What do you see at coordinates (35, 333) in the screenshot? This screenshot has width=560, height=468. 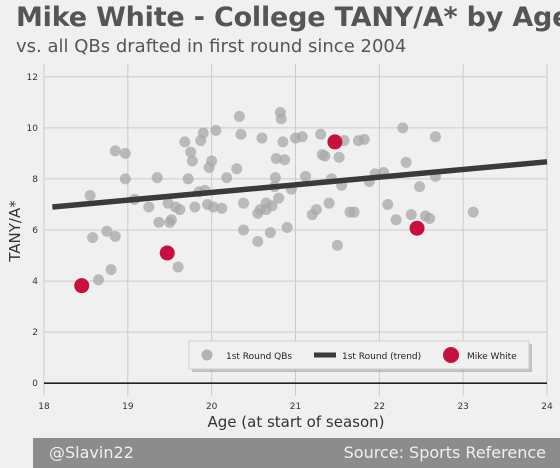 I see `y-tick-label: 2` at bounding box center [35, 333].